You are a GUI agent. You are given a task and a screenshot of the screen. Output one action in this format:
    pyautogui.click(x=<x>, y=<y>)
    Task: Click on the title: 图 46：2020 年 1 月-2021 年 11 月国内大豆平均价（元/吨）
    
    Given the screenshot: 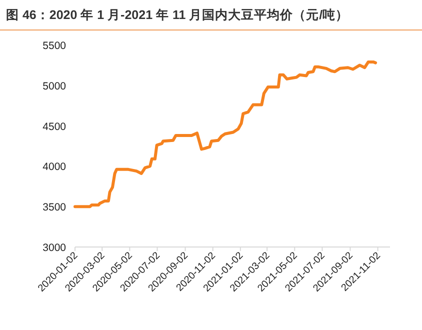 What is the action you would take?
    pyautogui.click(x=177, y=15)
    